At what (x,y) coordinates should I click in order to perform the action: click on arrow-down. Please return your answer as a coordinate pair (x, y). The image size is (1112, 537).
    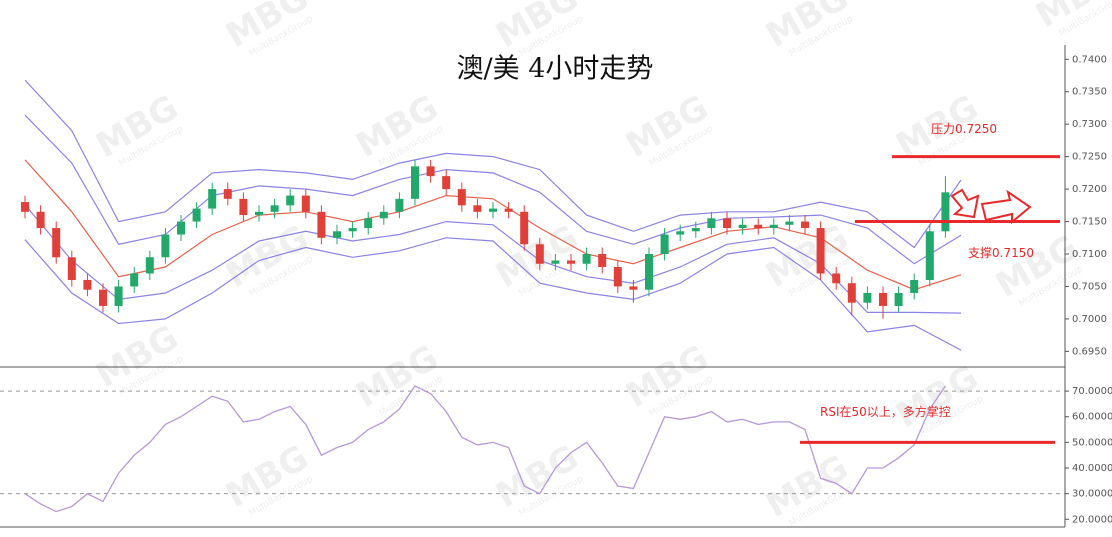
    Looking at the image, I should click on (965, 203).